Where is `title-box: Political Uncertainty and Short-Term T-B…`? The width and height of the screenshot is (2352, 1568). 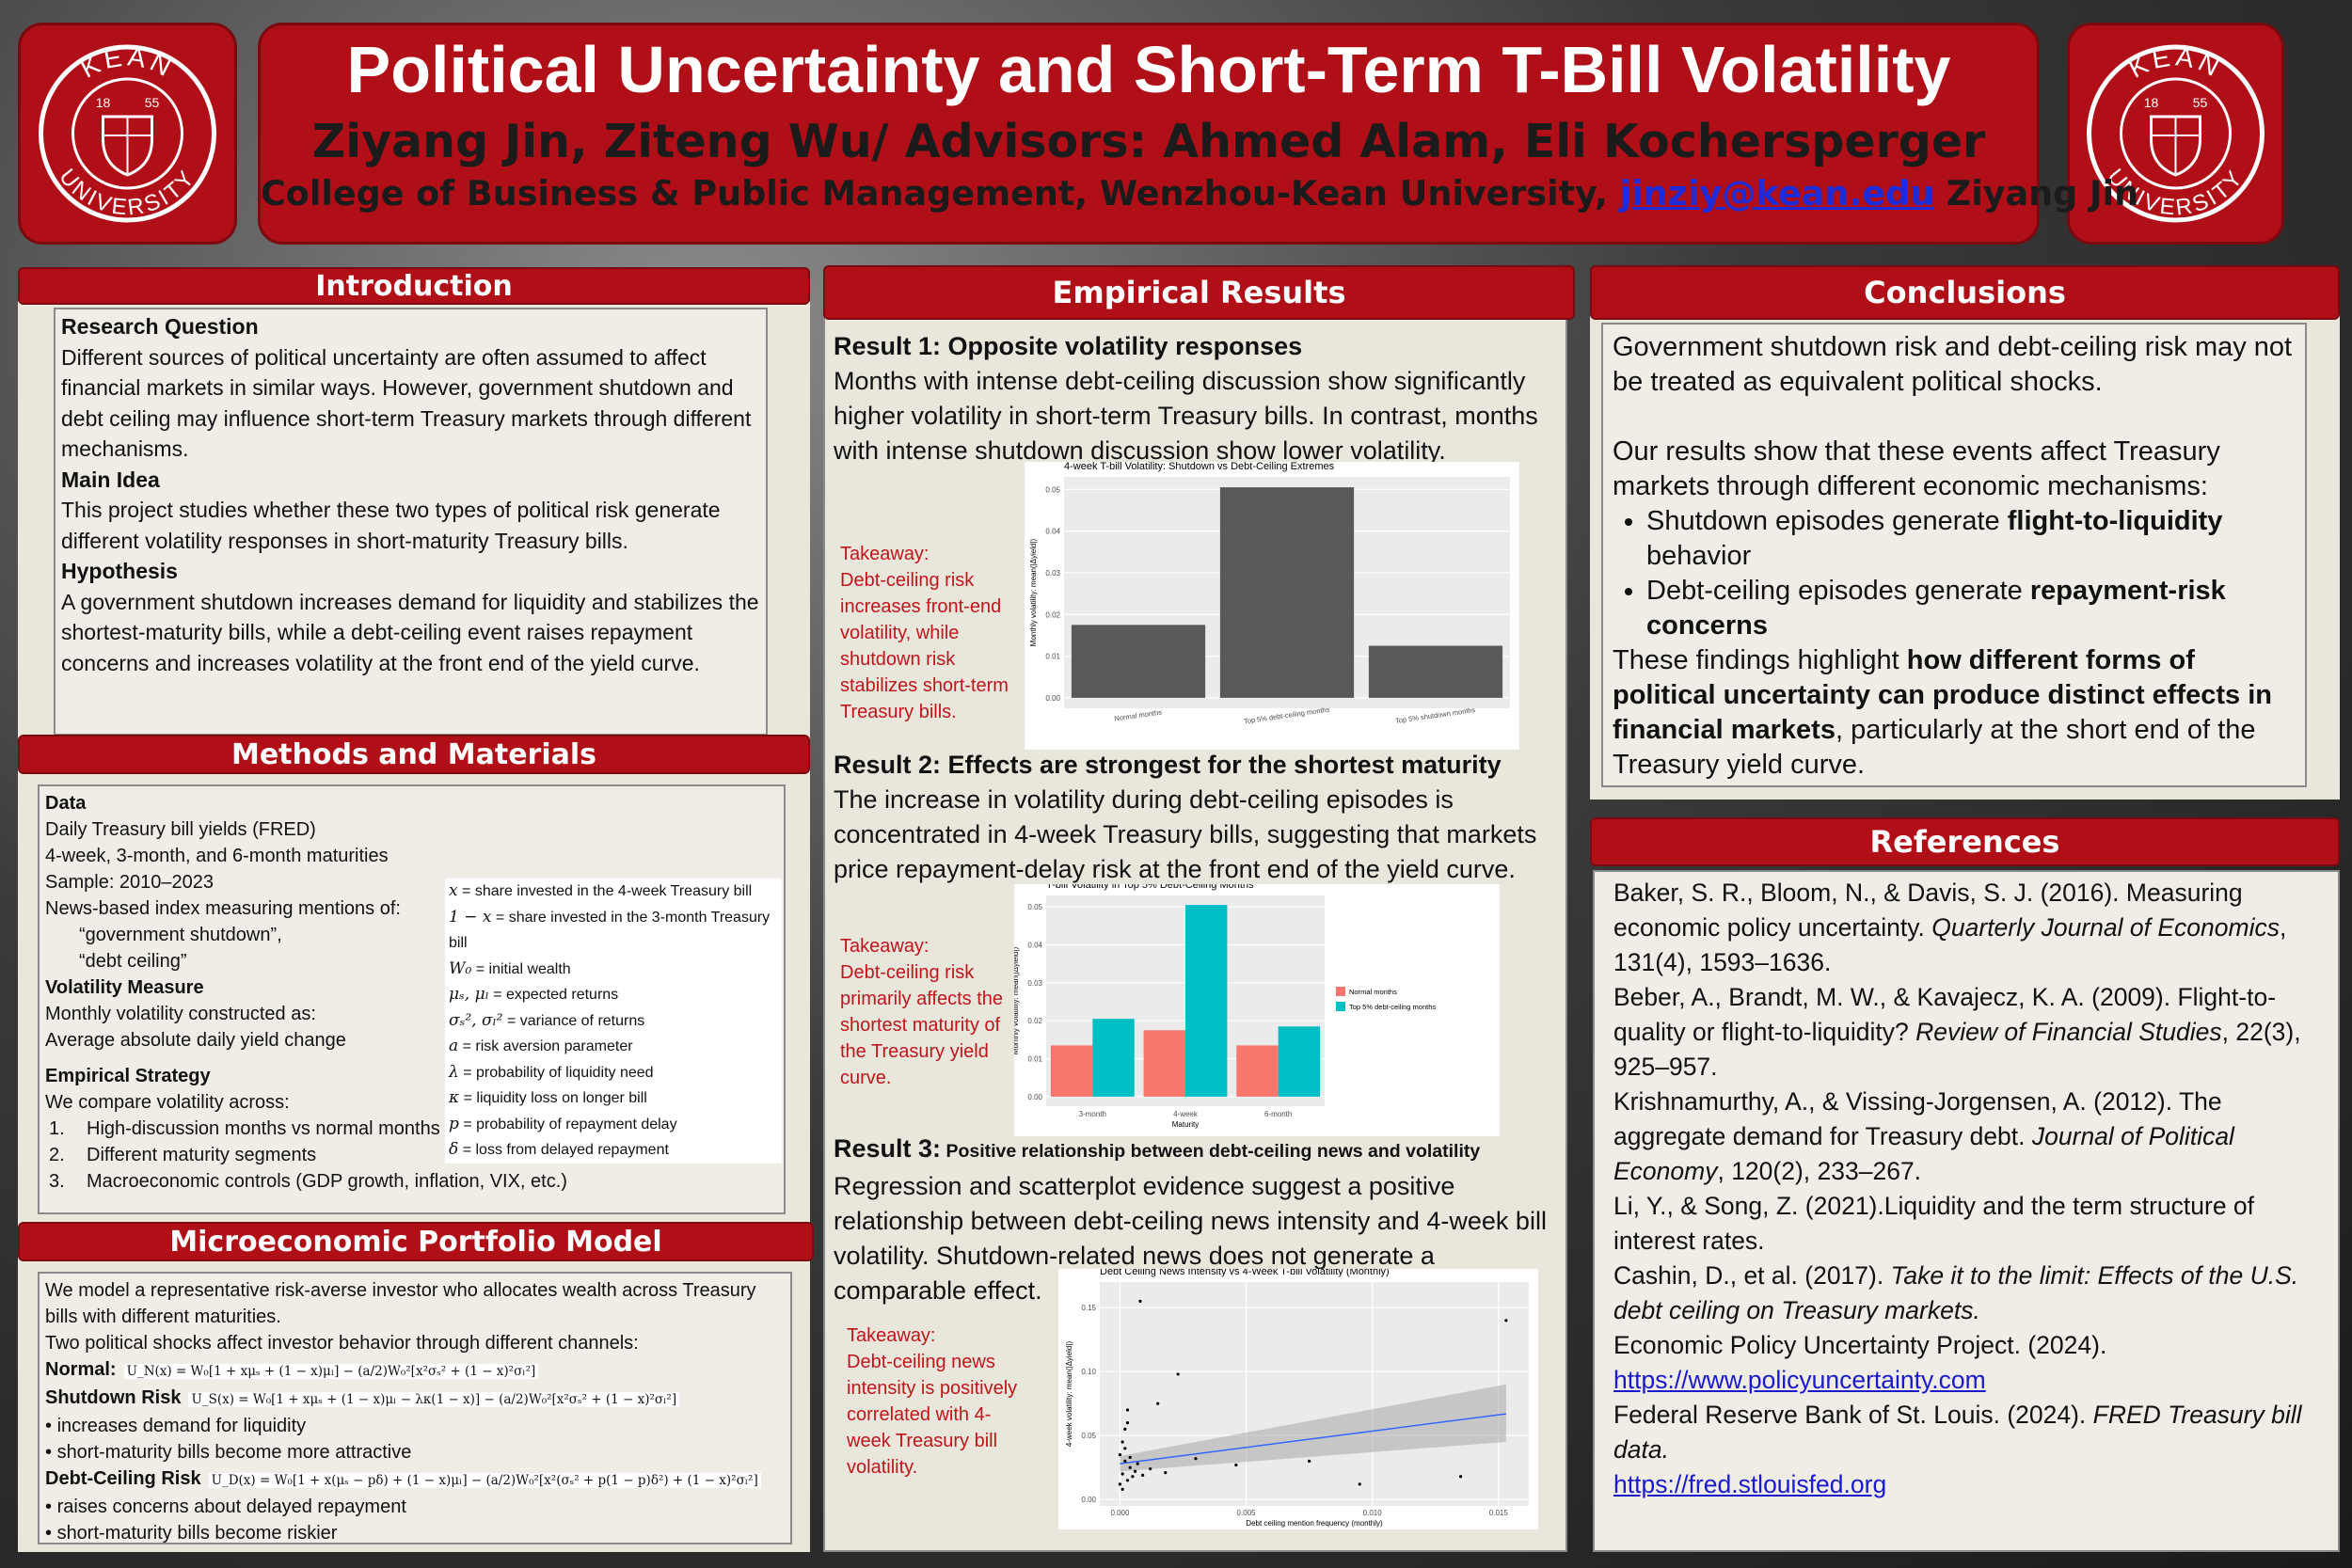 title-box: Political Uncertainty and Short-Term T-B… is located at coordinates (1198, 134).